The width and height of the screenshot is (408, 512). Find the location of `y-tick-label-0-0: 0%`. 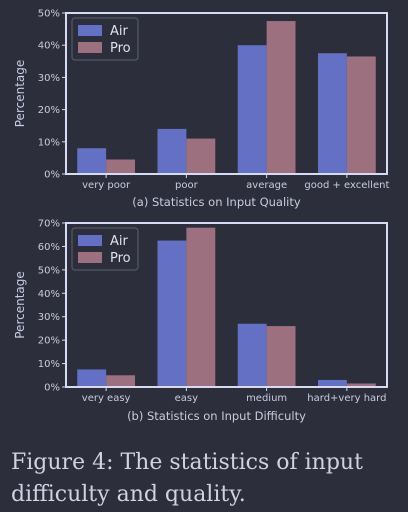

y-tick-label-0-0: 0% is located at coordinates (52, 175).